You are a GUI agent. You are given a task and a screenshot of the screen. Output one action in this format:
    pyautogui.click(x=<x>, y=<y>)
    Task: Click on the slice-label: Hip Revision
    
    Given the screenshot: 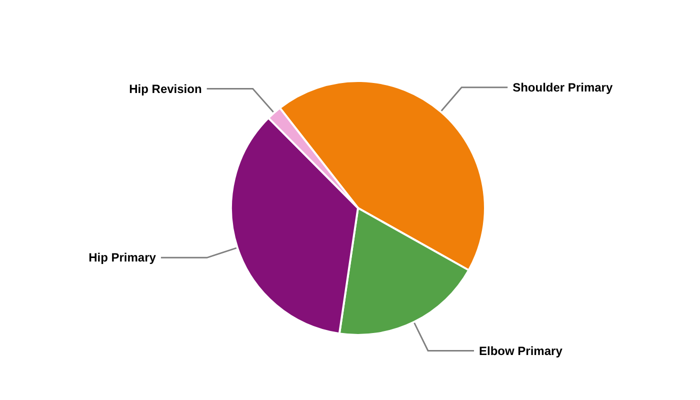 What is the action you would take?
    pyautogui.click(x=165, y=89)
    